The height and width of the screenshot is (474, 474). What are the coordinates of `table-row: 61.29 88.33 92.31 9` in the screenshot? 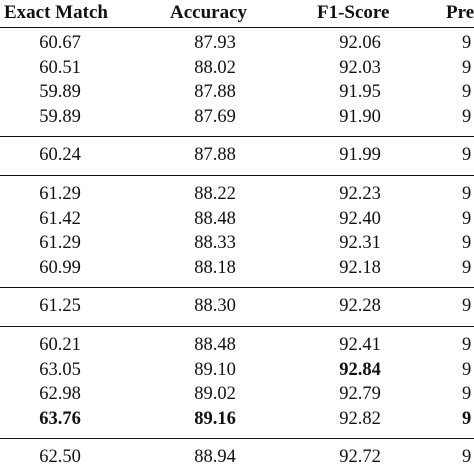 It's located at (237, 243).